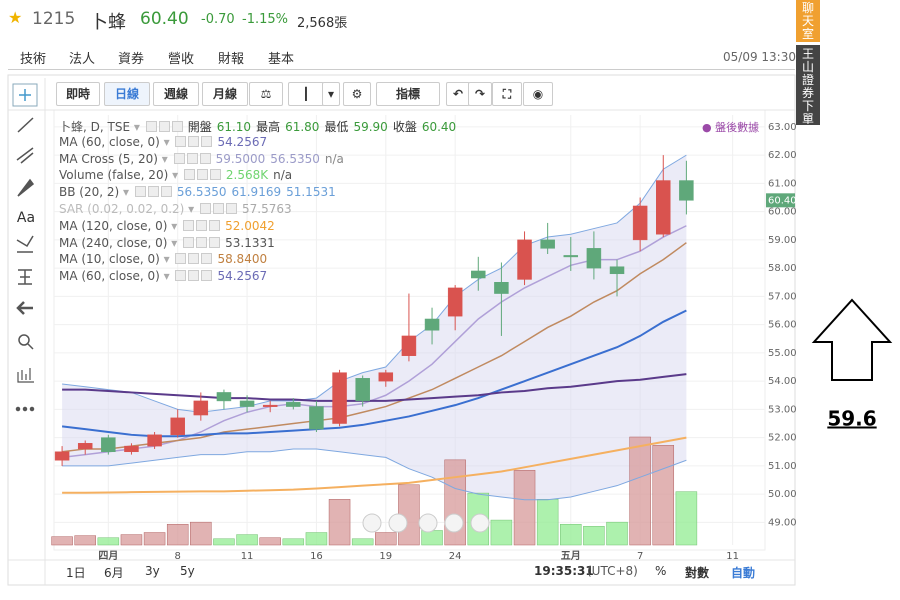 The width and height of the screenshot is (900, 600). What do you see at coordinates (281, 59) in the screenshot?
I see `tab: 基本` at bounding box center [281, 59].